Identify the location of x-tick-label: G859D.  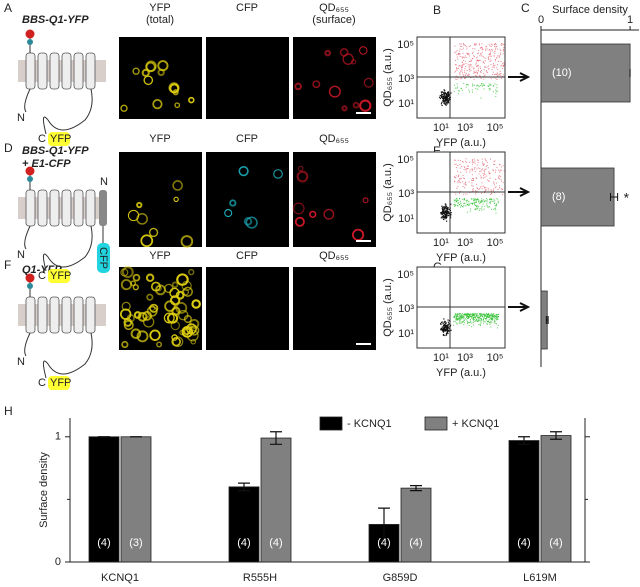
(400, 578).